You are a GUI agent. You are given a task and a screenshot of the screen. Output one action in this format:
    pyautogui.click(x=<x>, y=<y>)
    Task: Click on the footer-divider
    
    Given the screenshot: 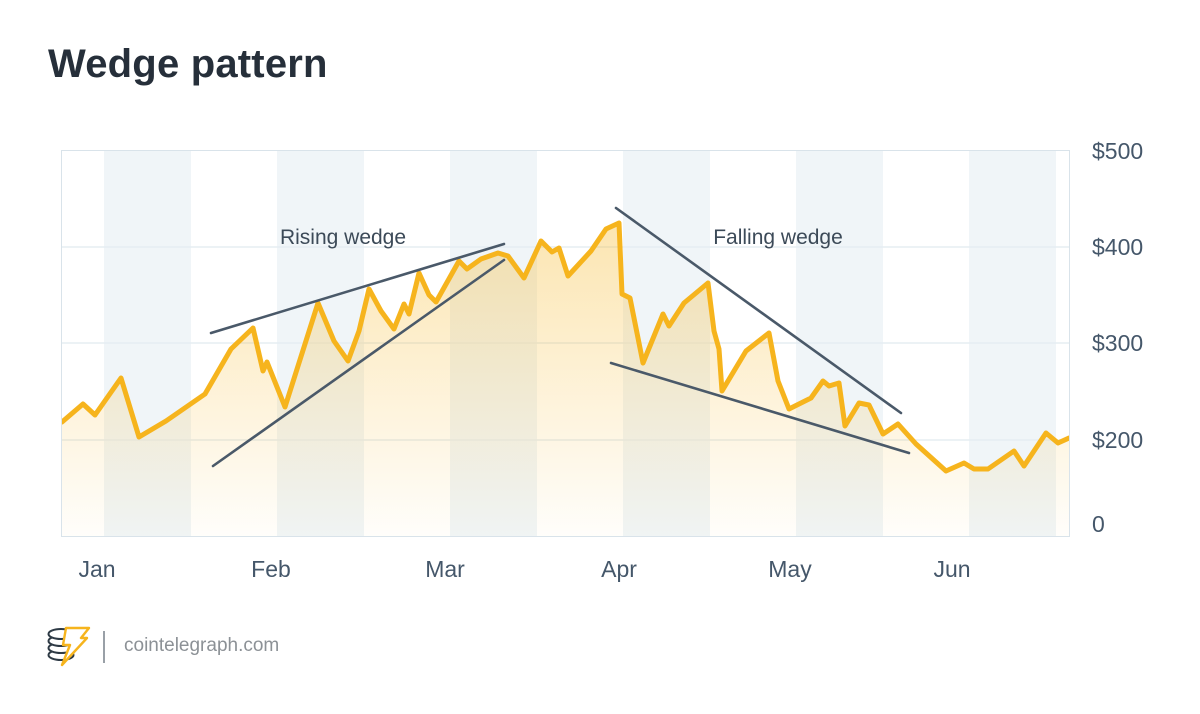 What is the action you would take?
    pyautogui.click(x=104, y=647)
    